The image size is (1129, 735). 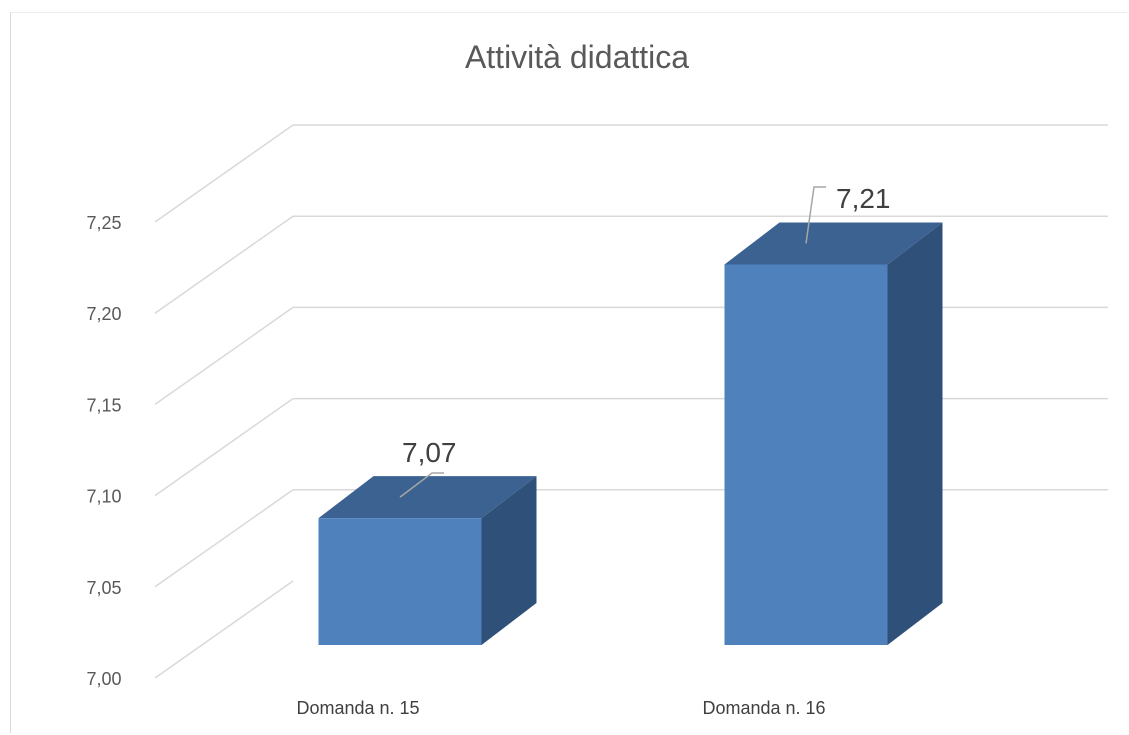 What do you see at coordinates (577, 57) in the screenshot?
I see `chart-title: Attività didattica` at bounding box center [577, 57].